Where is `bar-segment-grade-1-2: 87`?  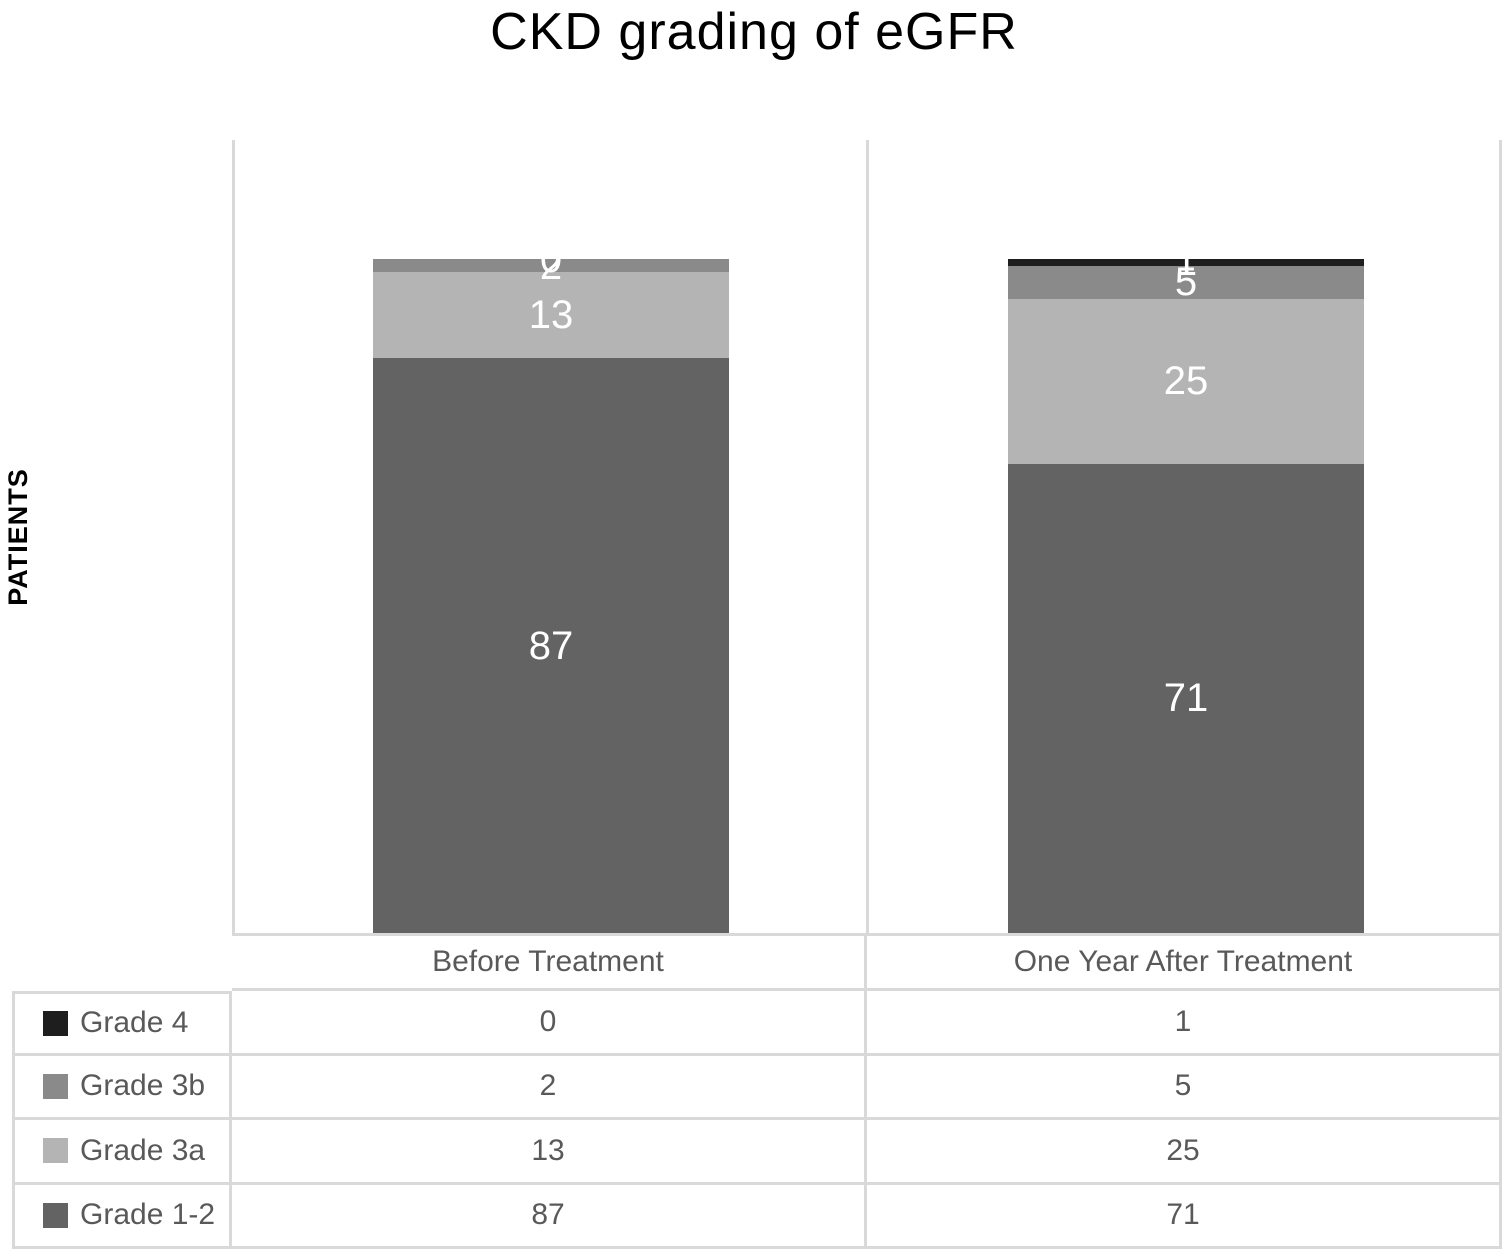 bar-segment-grade-1-2: 87 is located at coordinates (551, 645).